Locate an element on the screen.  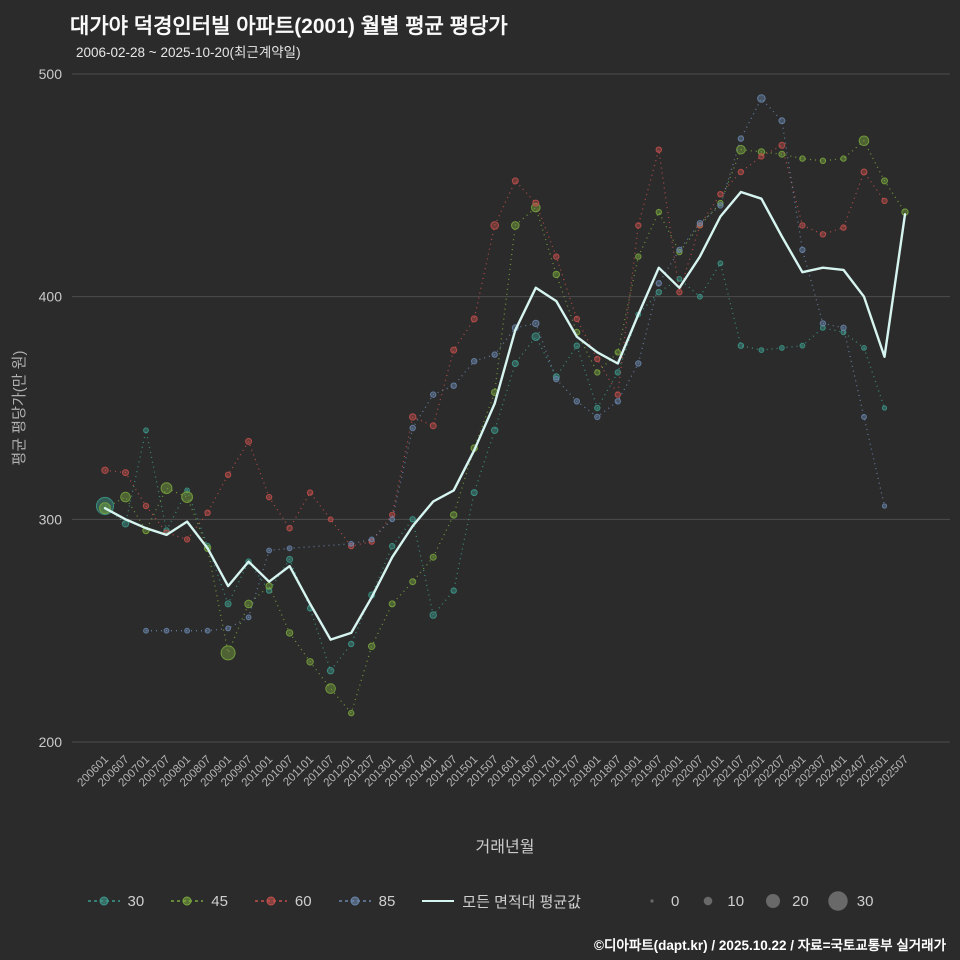
page-title: 대가야 덕경인터빌 아파트(2001) 월별 평균 평당가 is located at coordinates (289, 26).